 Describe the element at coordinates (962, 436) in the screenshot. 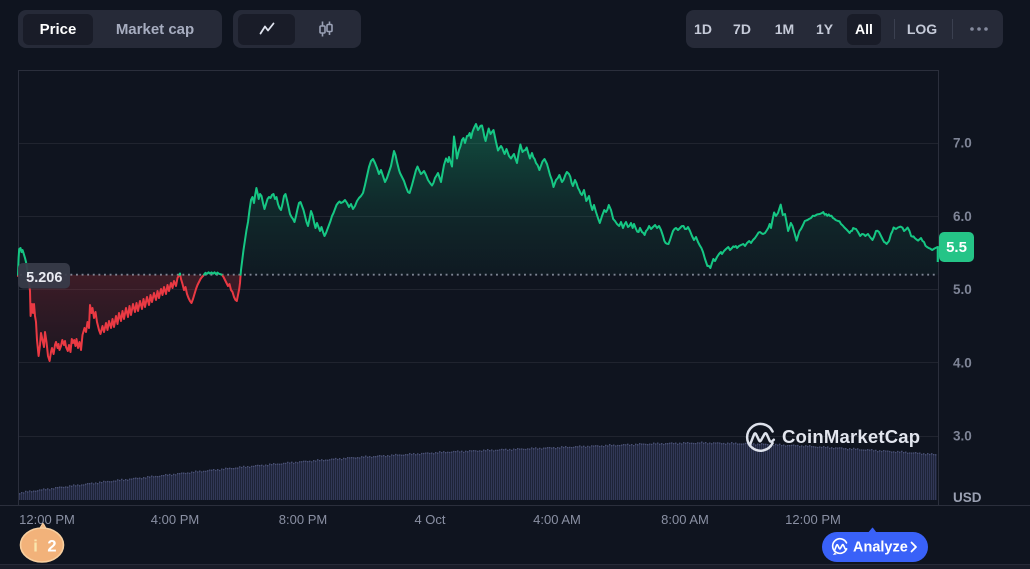

I see `svg-text: 3.0` at that location.